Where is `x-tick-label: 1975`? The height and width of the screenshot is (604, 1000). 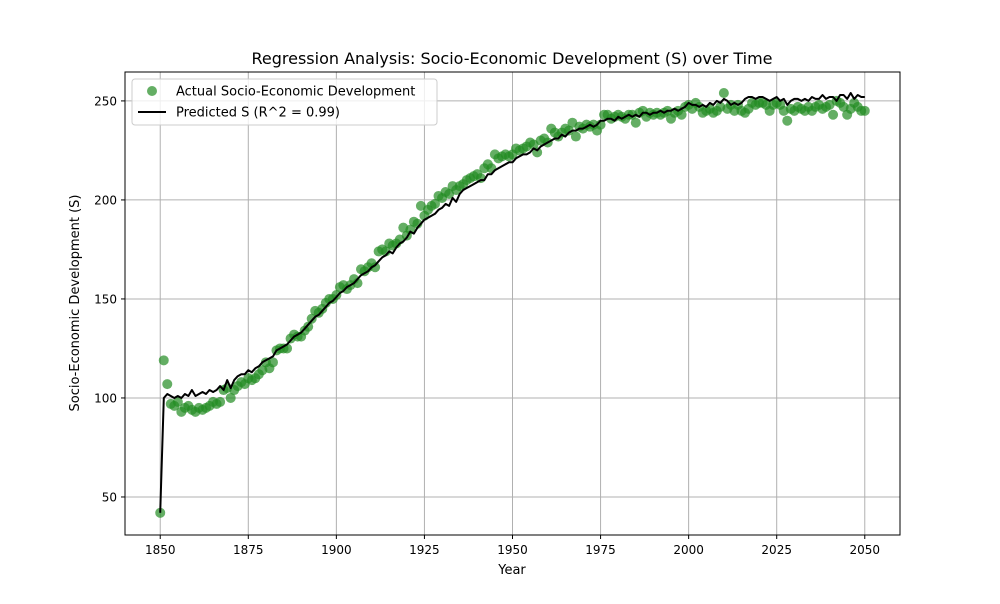 x-tick-label: 1975 is located at coordinates (600, 550).